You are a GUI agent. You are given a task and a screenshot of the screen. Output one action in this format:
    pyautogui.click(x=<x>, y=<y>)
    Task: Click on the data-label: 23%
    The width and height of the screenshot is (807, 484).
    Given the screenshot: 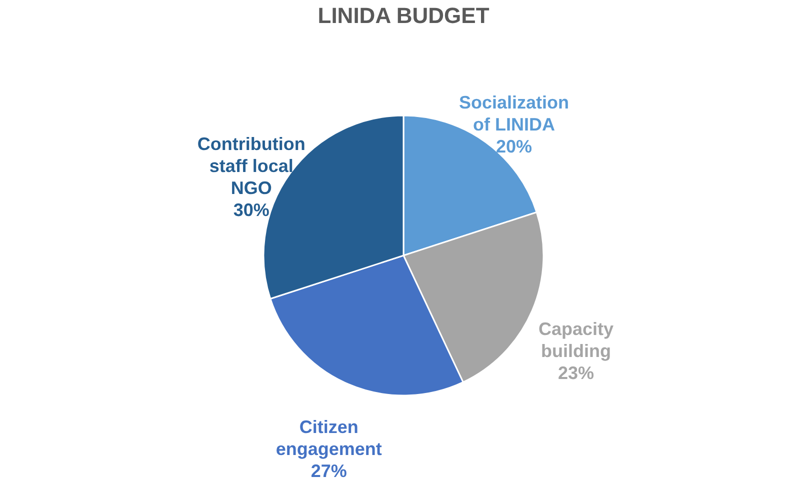 What is the action you would take?
    pyautogui.click(x=576, y=373)
    